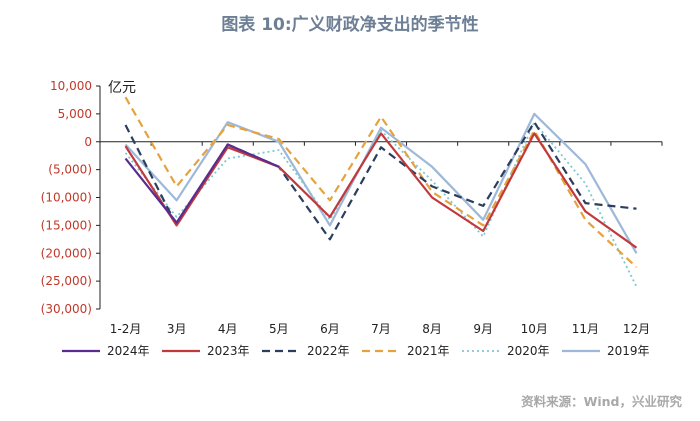 The width and height of the screenshot is (700, 421). What do you see at coordinates (71, 86) in the screenshot?
I see `y-tick-label: 10,000` at bounding box center [71, 86].